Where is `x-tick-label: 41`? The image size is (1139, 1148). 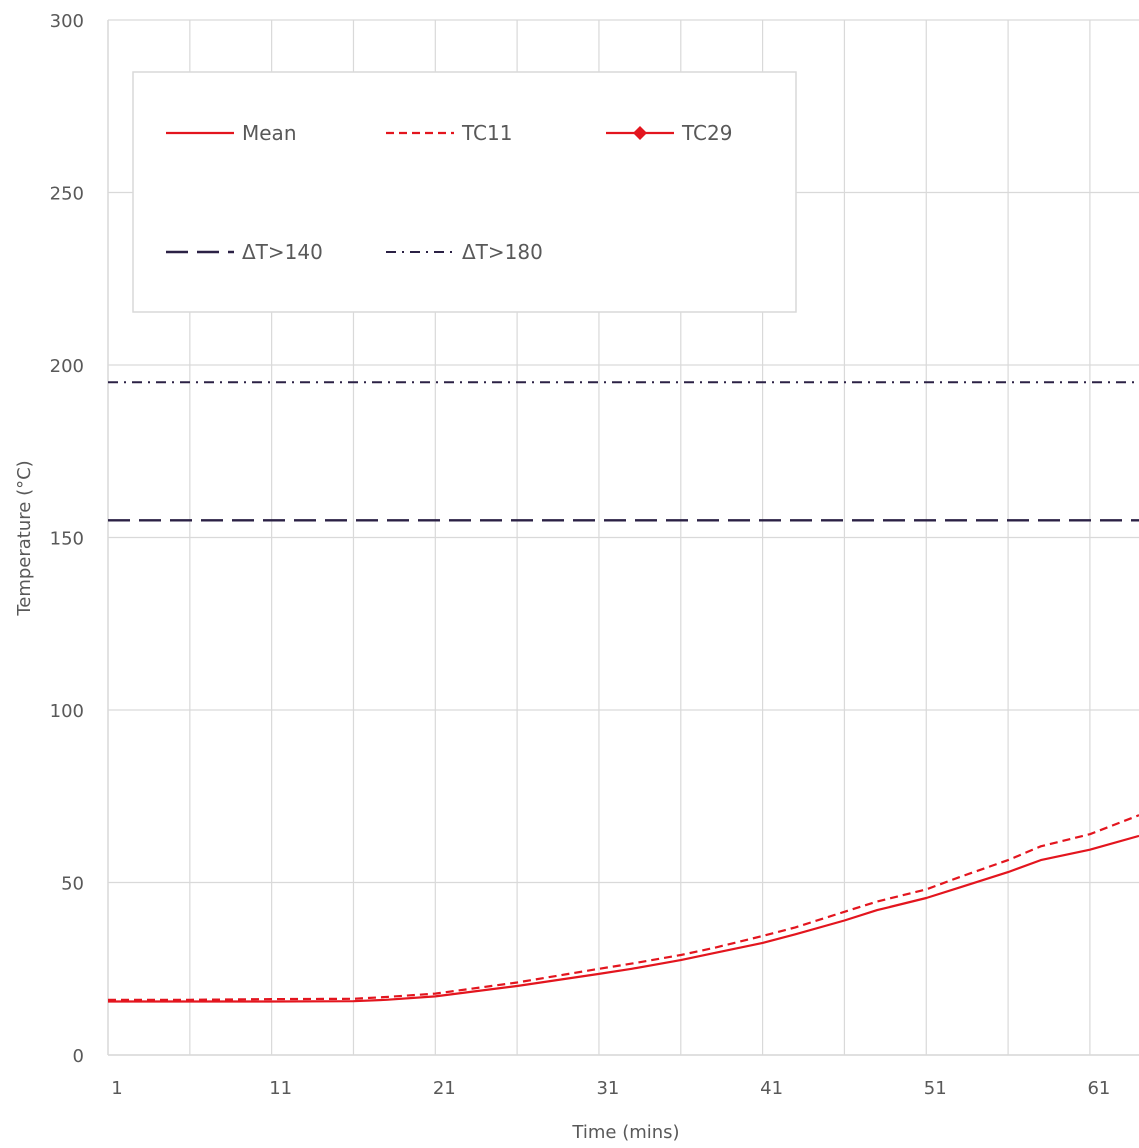 x-tick-label: 41 is located at coordinates (771, 1088).